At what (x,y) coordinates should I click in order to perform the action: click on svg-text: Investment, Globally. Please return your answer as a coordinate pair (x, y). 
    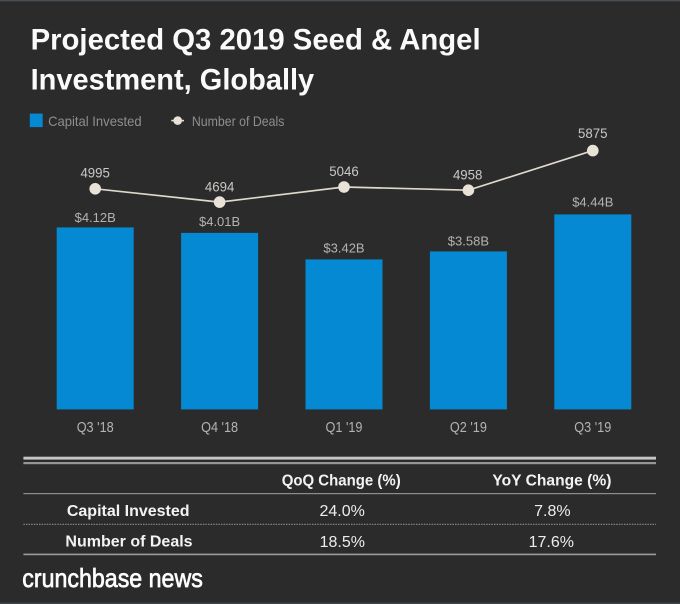
    Looking at the image, I should click on (173, 79).